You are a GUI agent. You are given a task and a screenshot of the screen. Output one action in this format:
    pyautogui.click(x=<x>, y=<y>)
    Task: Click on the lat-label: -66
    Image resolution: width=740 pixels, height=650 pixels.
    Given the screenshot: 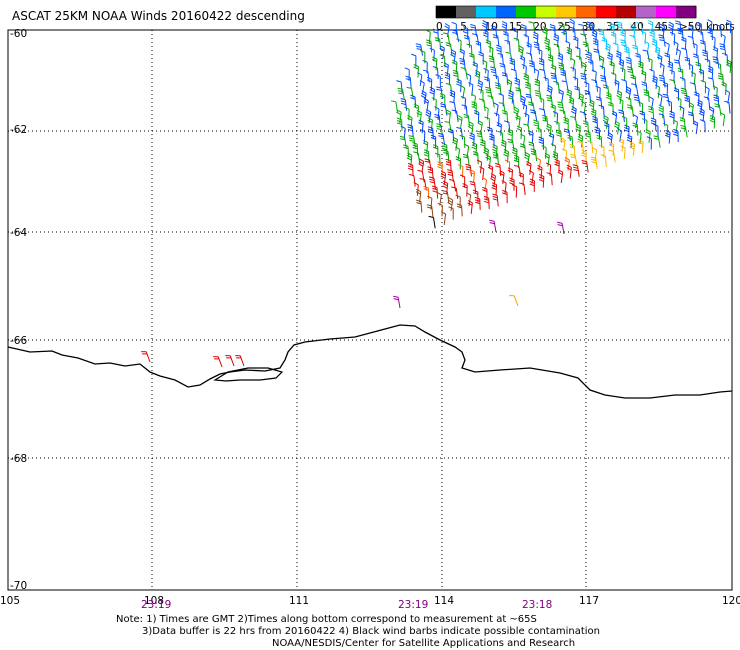 What is the action you would take?
    pyautogui.click(x=18, y=341)
    